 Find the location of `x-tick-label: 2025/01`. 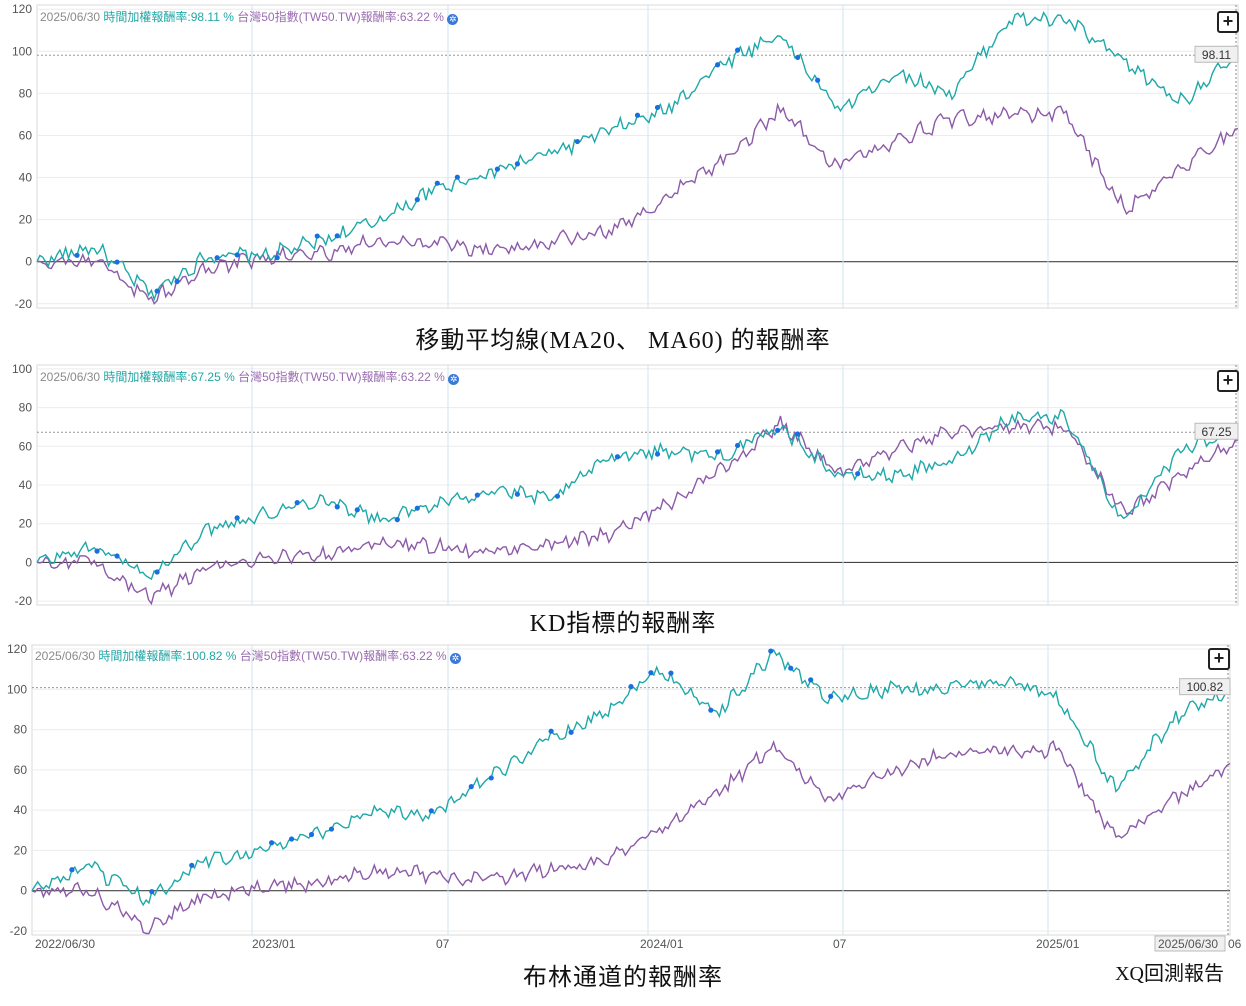

x-tick-label: 2025/01 is located at coordinates (1058, 944).